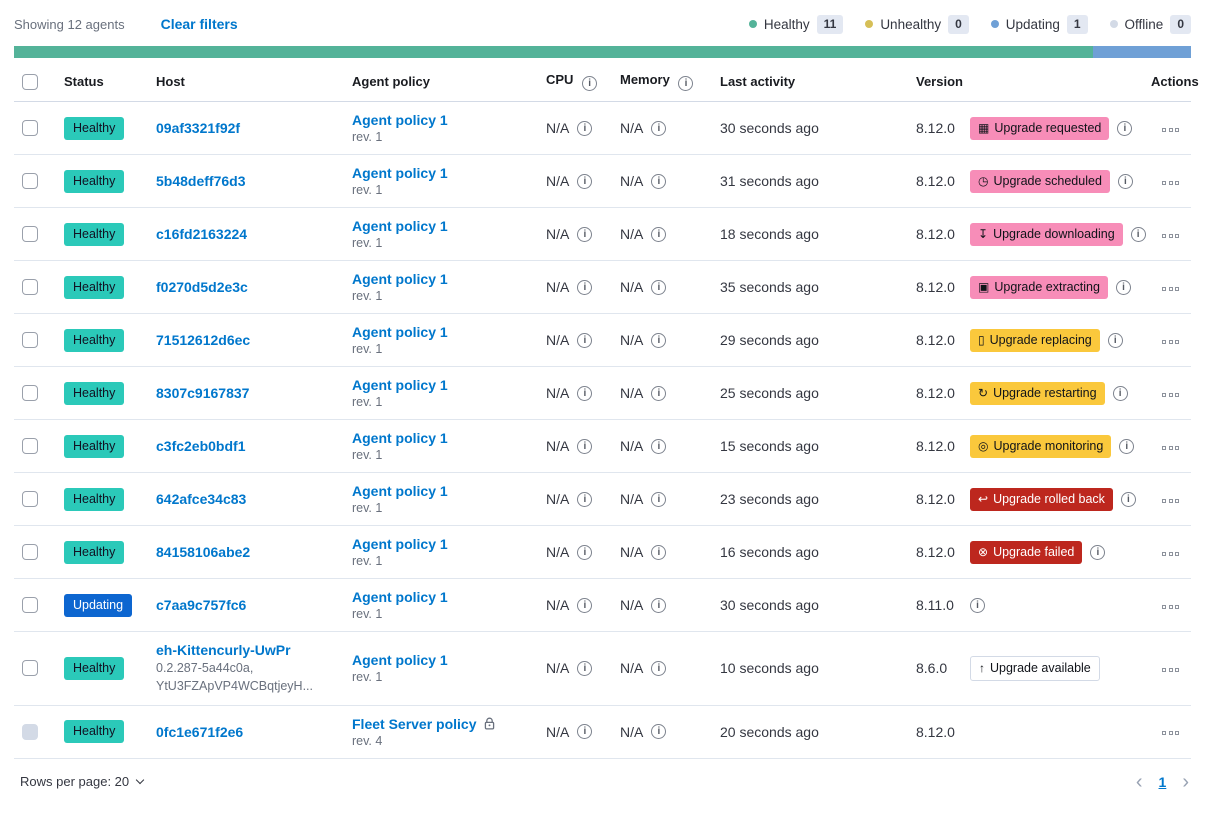 This screenshot has width=1225, height=838. I want to click on cpu-header-info-icon: i, so click(590, 83).